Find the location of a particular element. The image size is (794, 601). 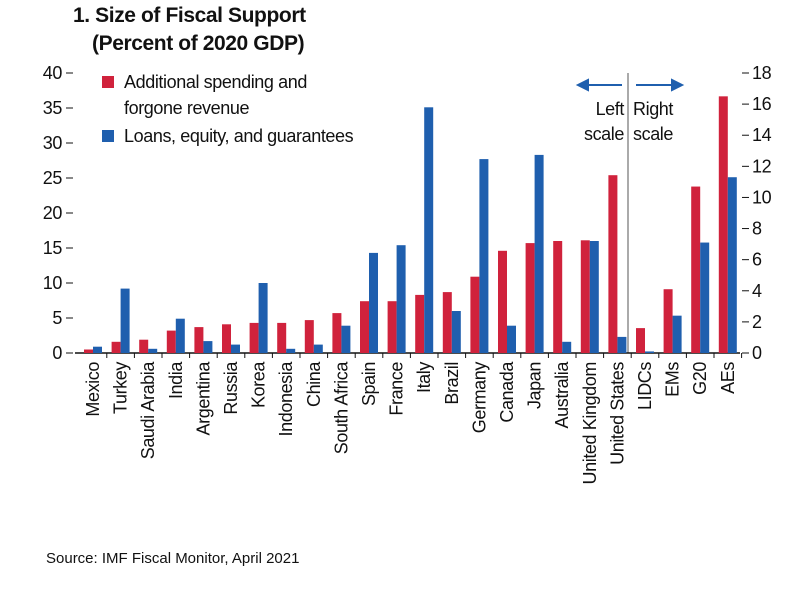

x-tick-label: Russia is located at coordinates (231, 388).